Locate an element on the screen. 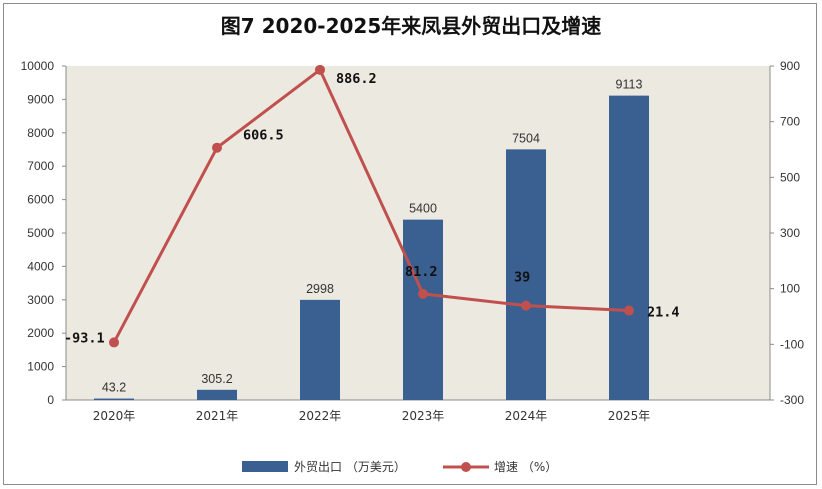  legend-swatch-bar is located at coordinates (265, 466).